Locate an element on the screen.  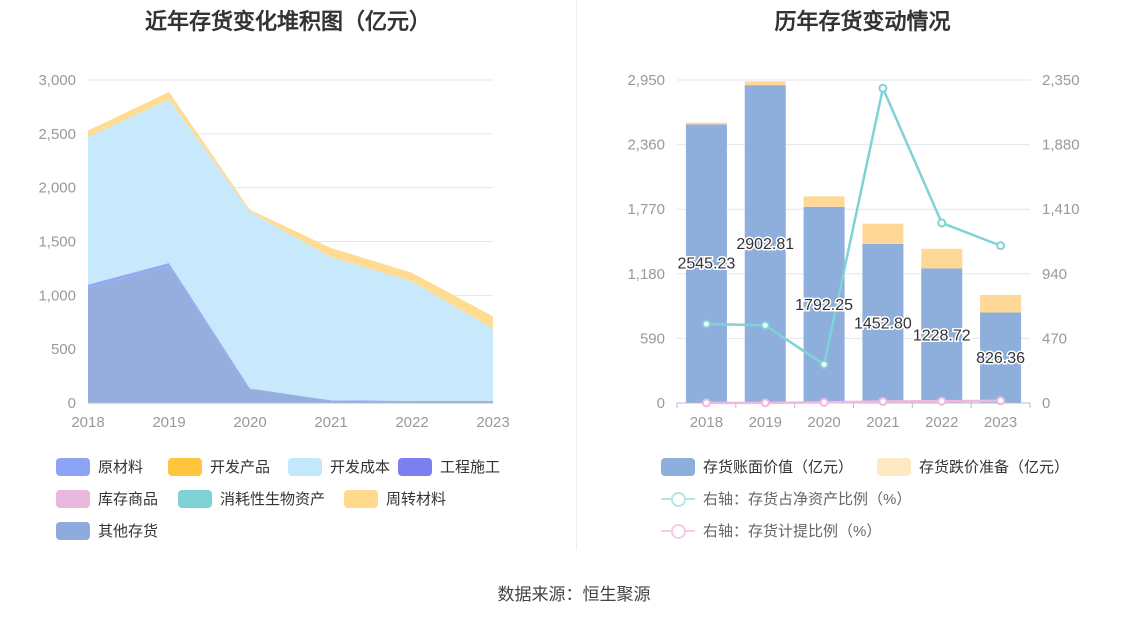
line-provision-ratio is located at coordinates (853, 402).